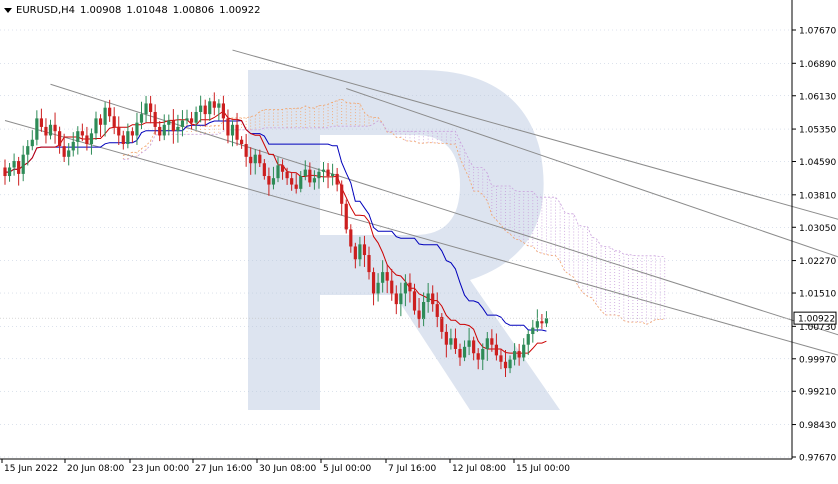 Image resolution: width=838 pixels, height=484 pixels. I want to click on price-tick-label: 0.99210, so click(817, 393).